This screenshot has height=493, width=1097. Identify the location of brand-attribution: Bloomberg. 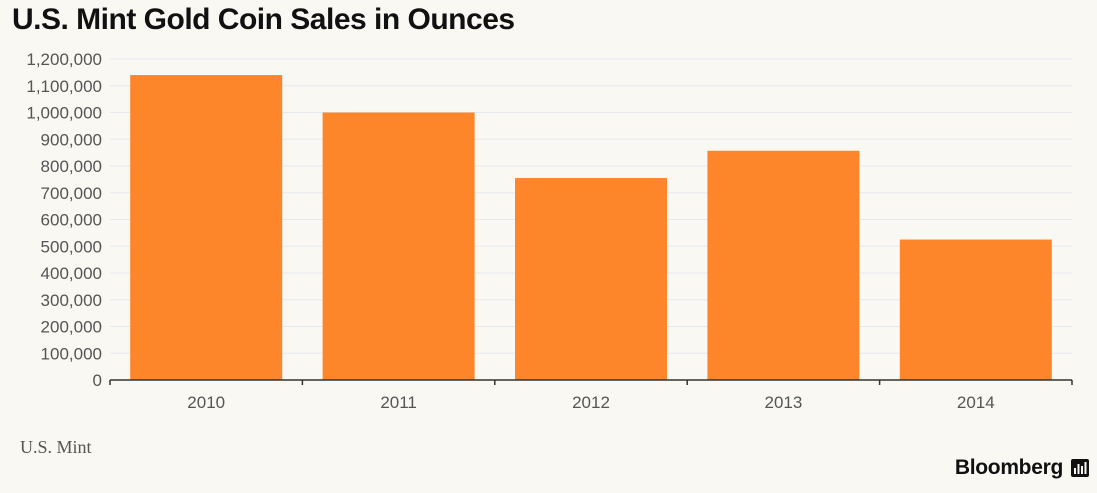
(1022, 468).